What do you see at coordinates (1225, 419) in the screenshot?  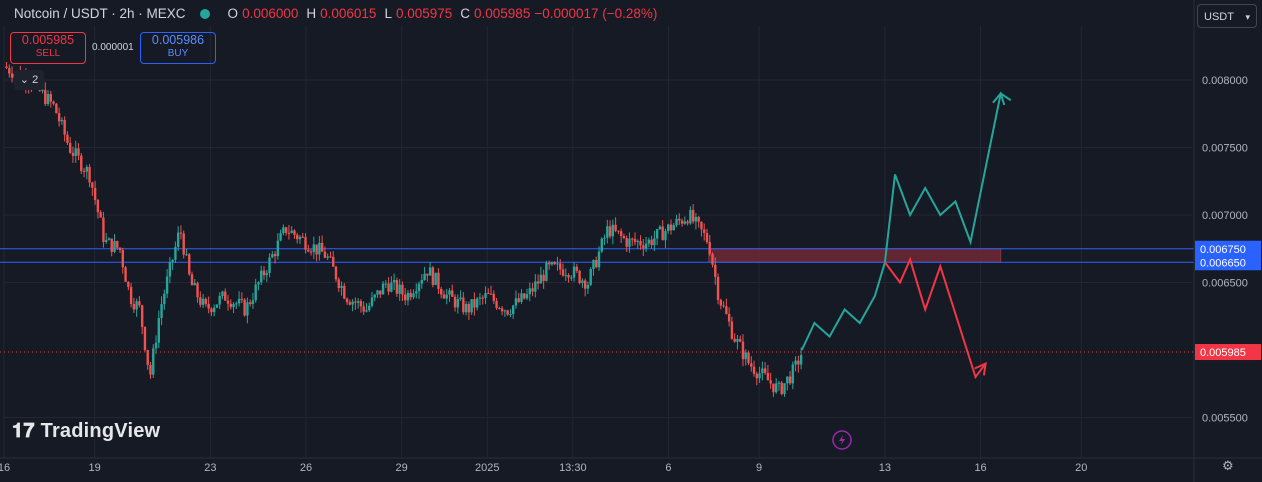 I see `y-tick-label: 0.005500` at bounding box center [1225, 419].